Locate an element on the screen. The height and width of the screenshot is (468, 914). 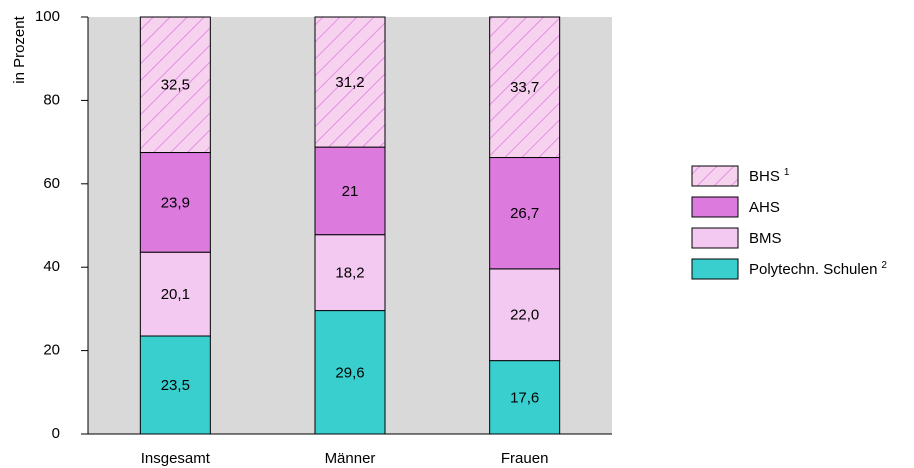
value-label: 21 is located at coordinates (350, 191).